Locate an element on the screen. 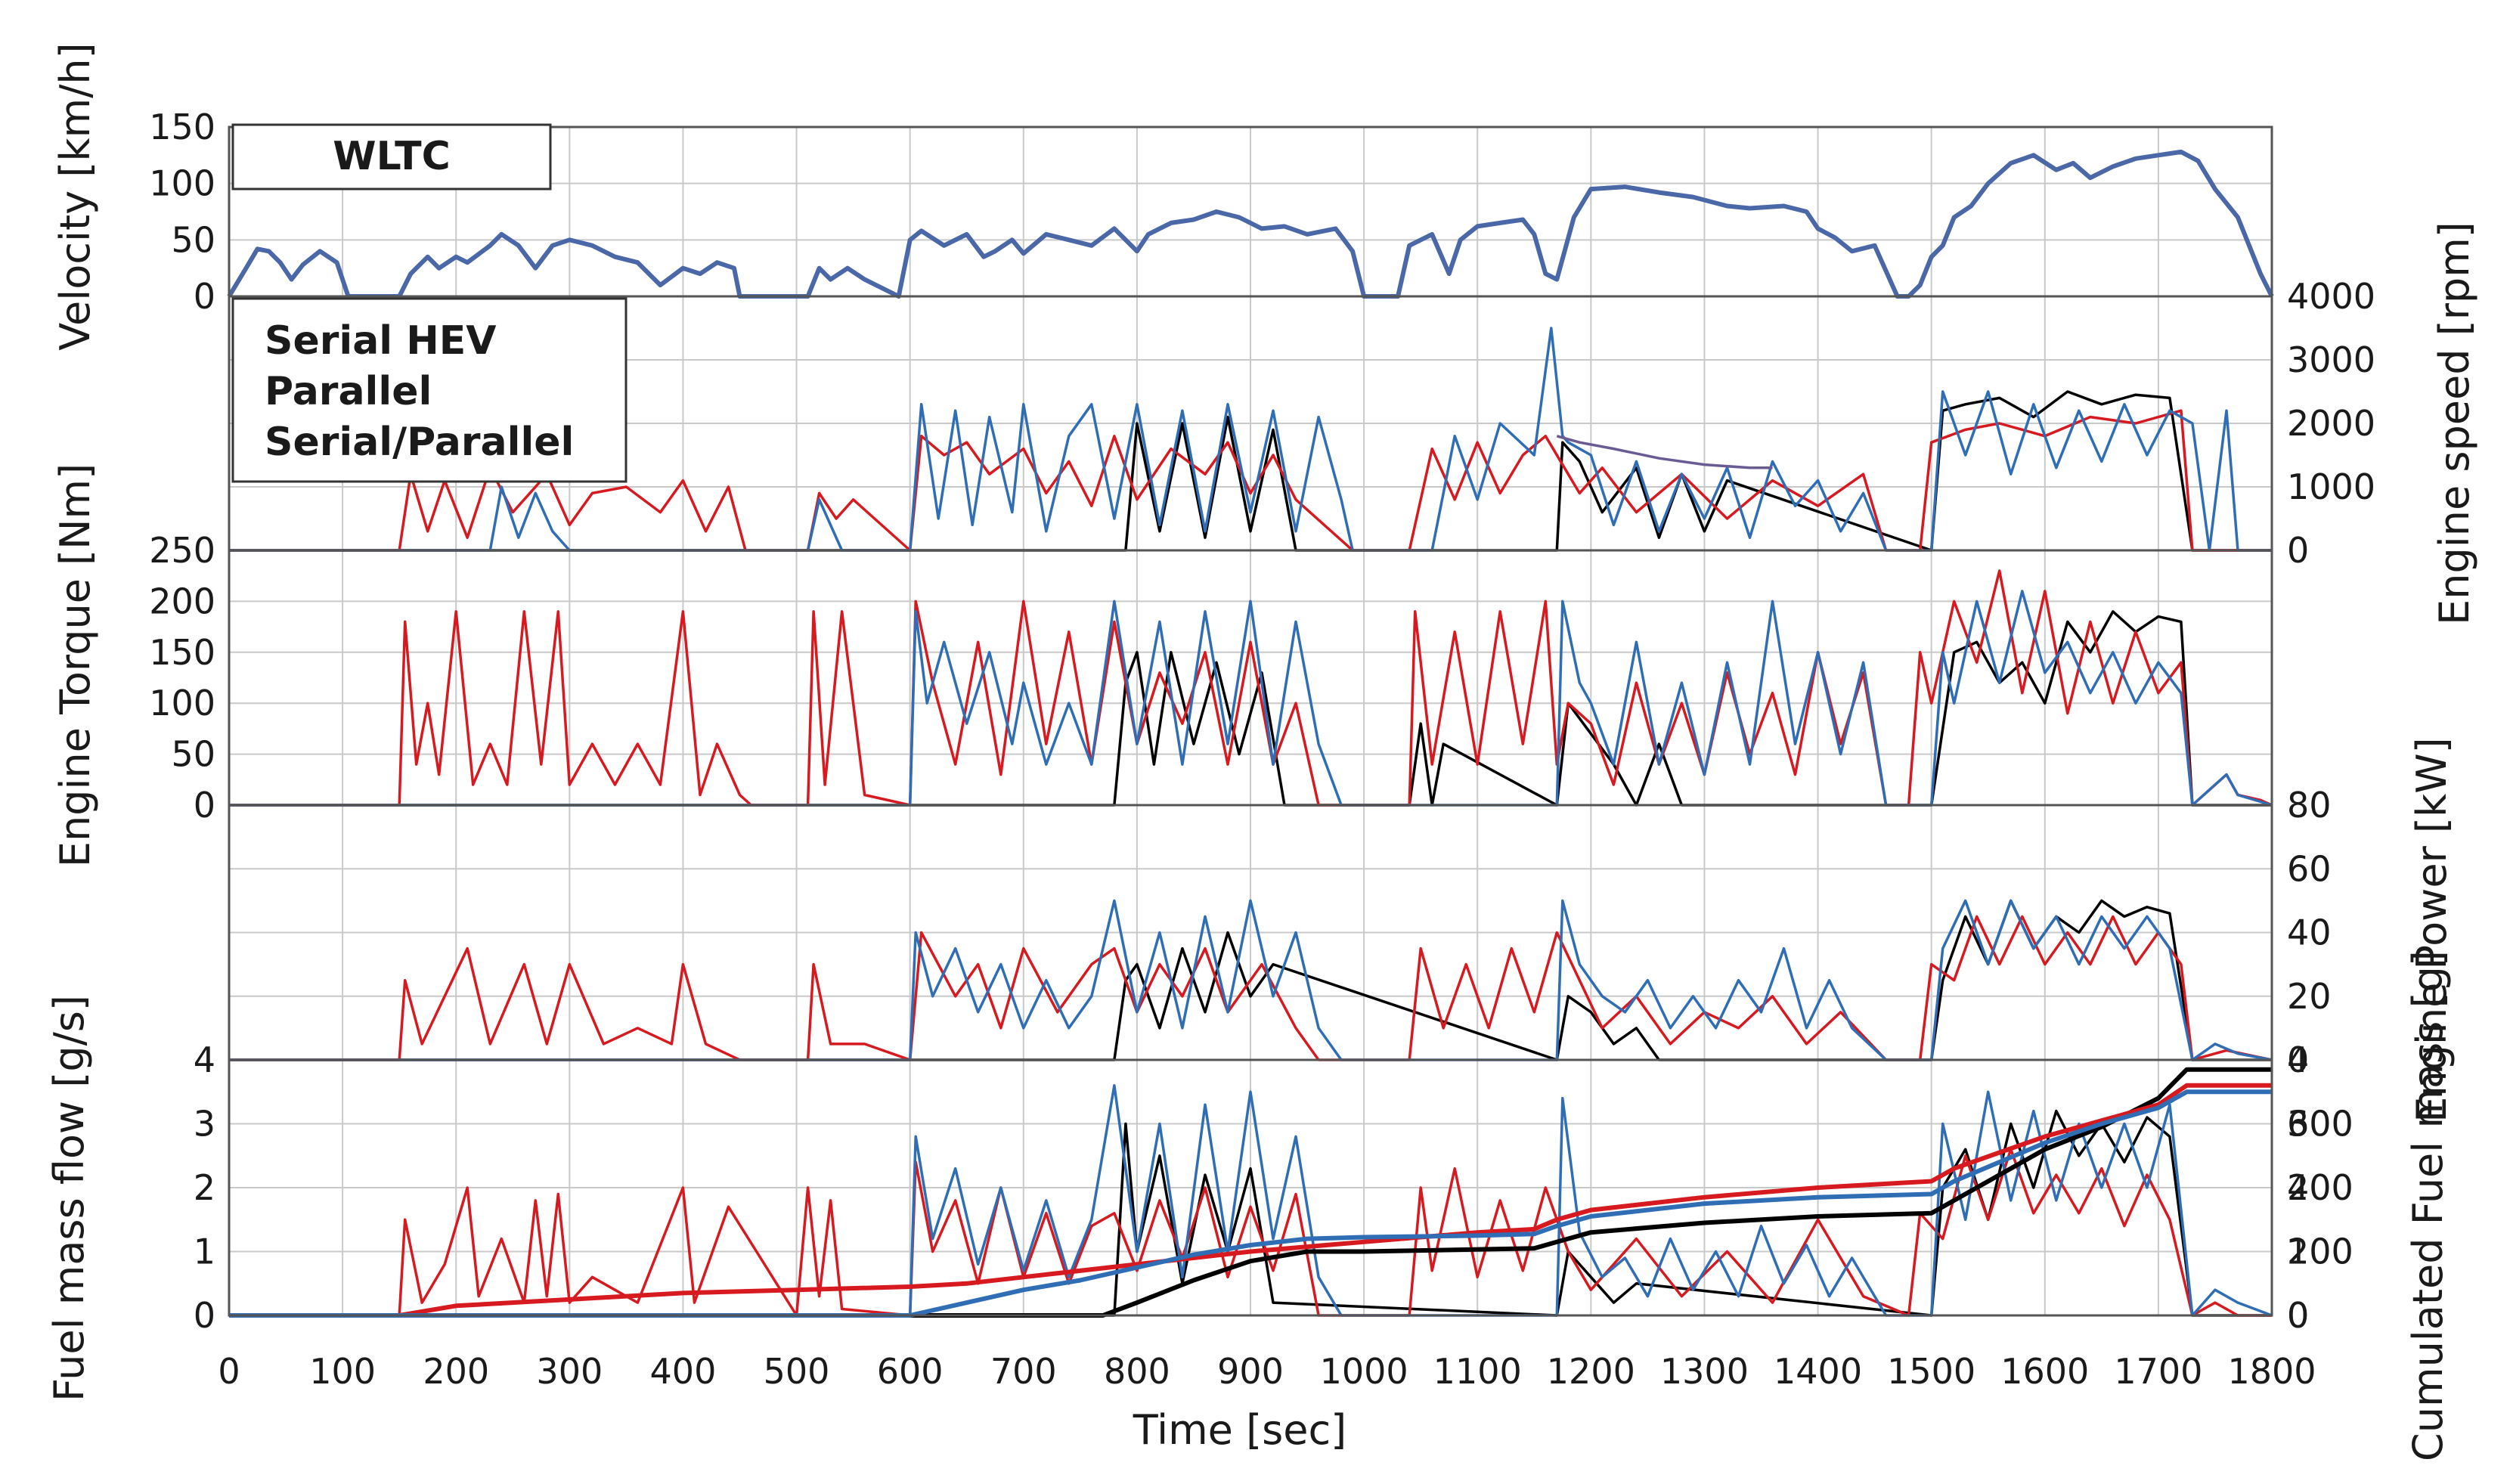 The height and width of the screenshot is (1484, 2510). x-tick-label: 800 is located at coordinates (1137, 1371).